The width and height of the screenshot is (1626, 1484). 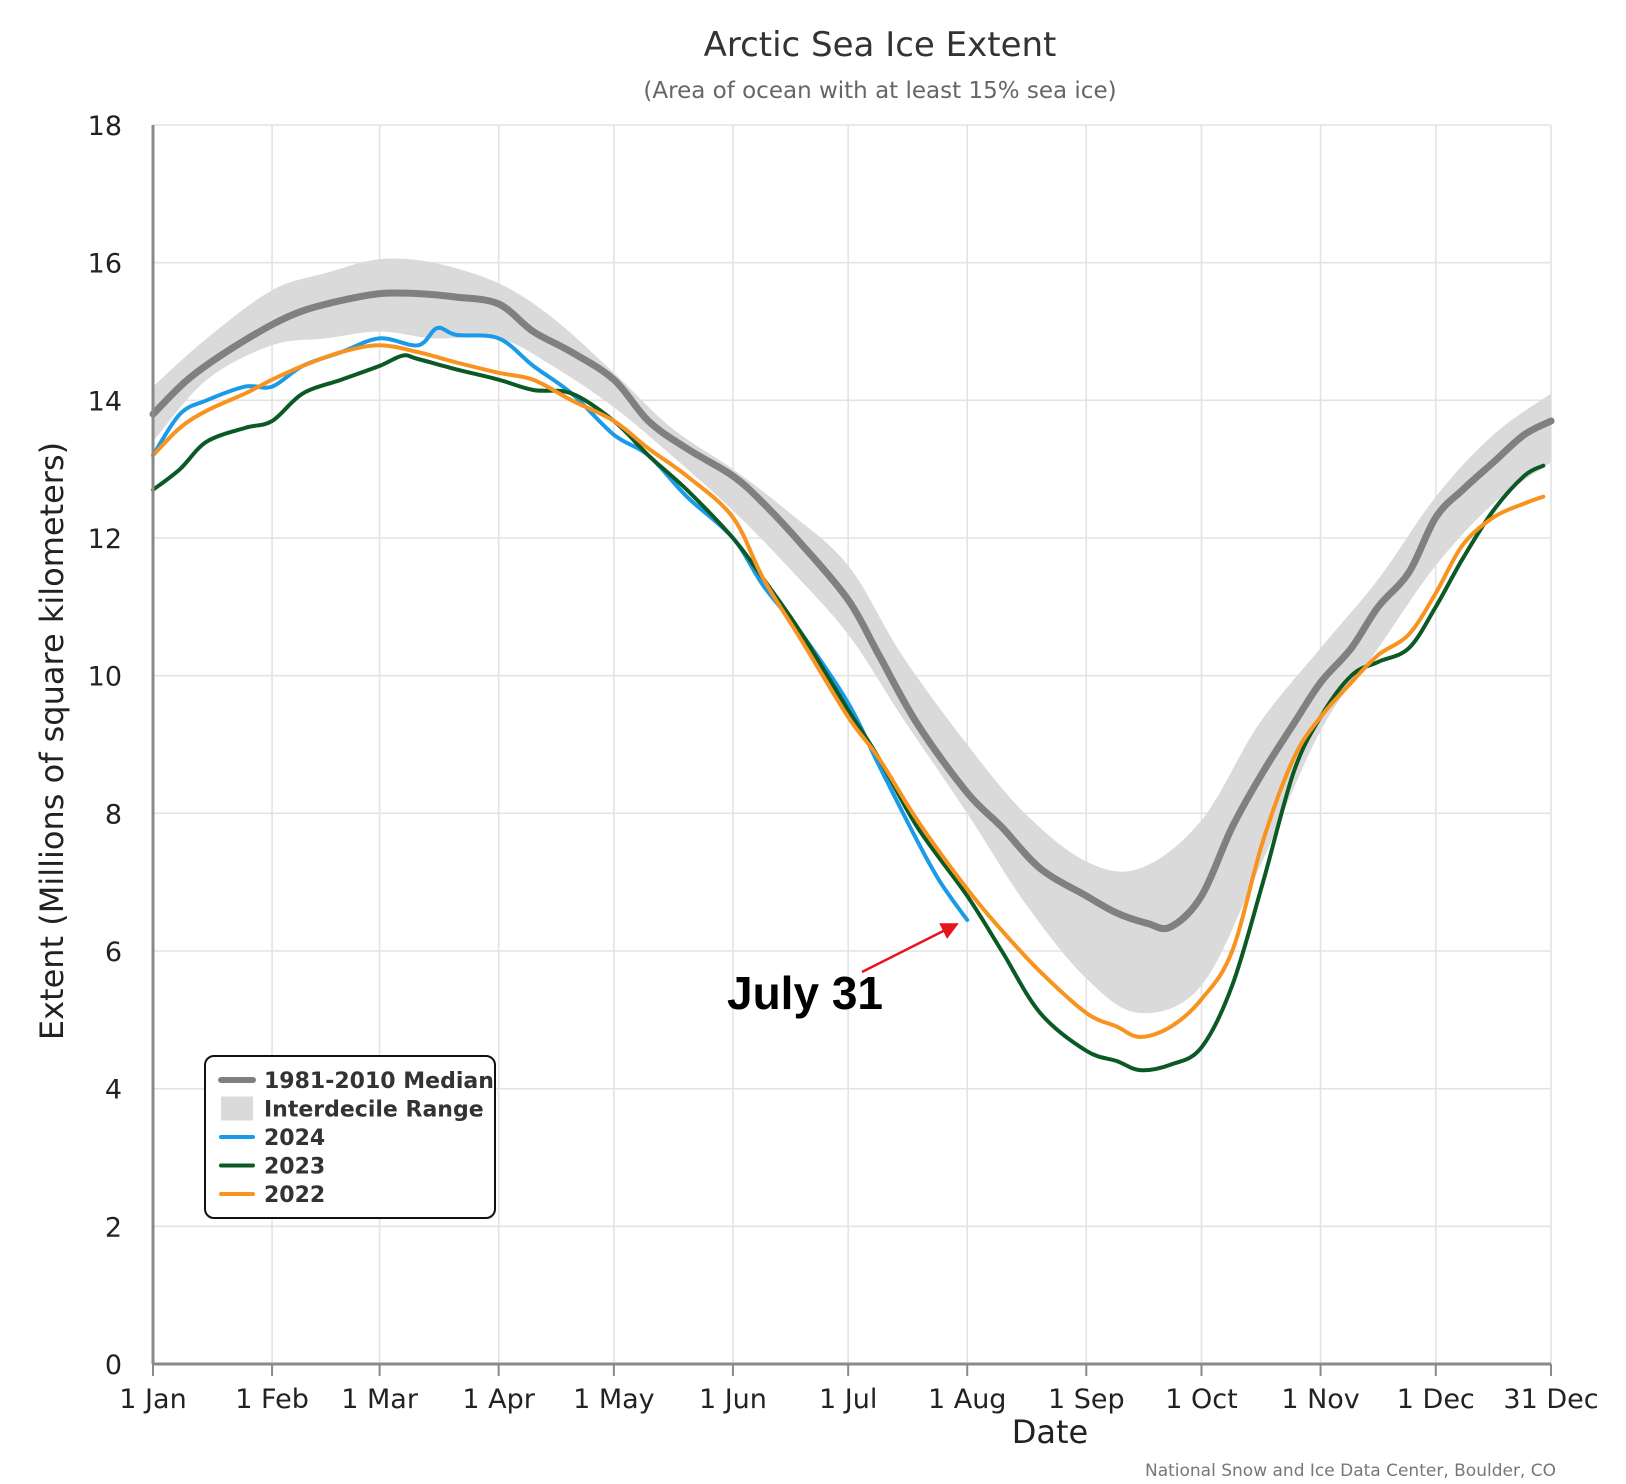 I want to click on annotation-label: July 31, so click(x=805, y=993).